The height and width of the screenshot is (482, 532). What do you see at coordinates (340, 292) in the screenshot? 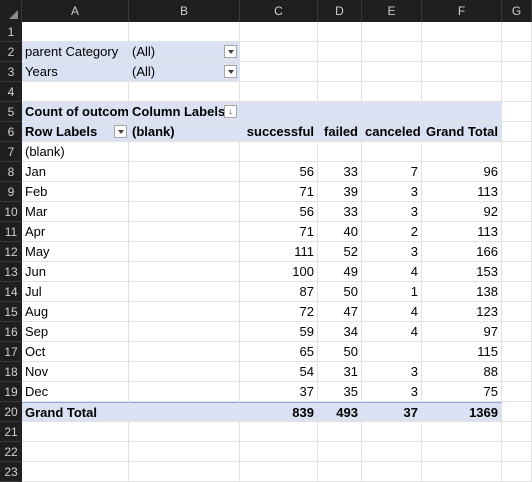
I see `value-failed: 50` at bounding box center [340, 292].